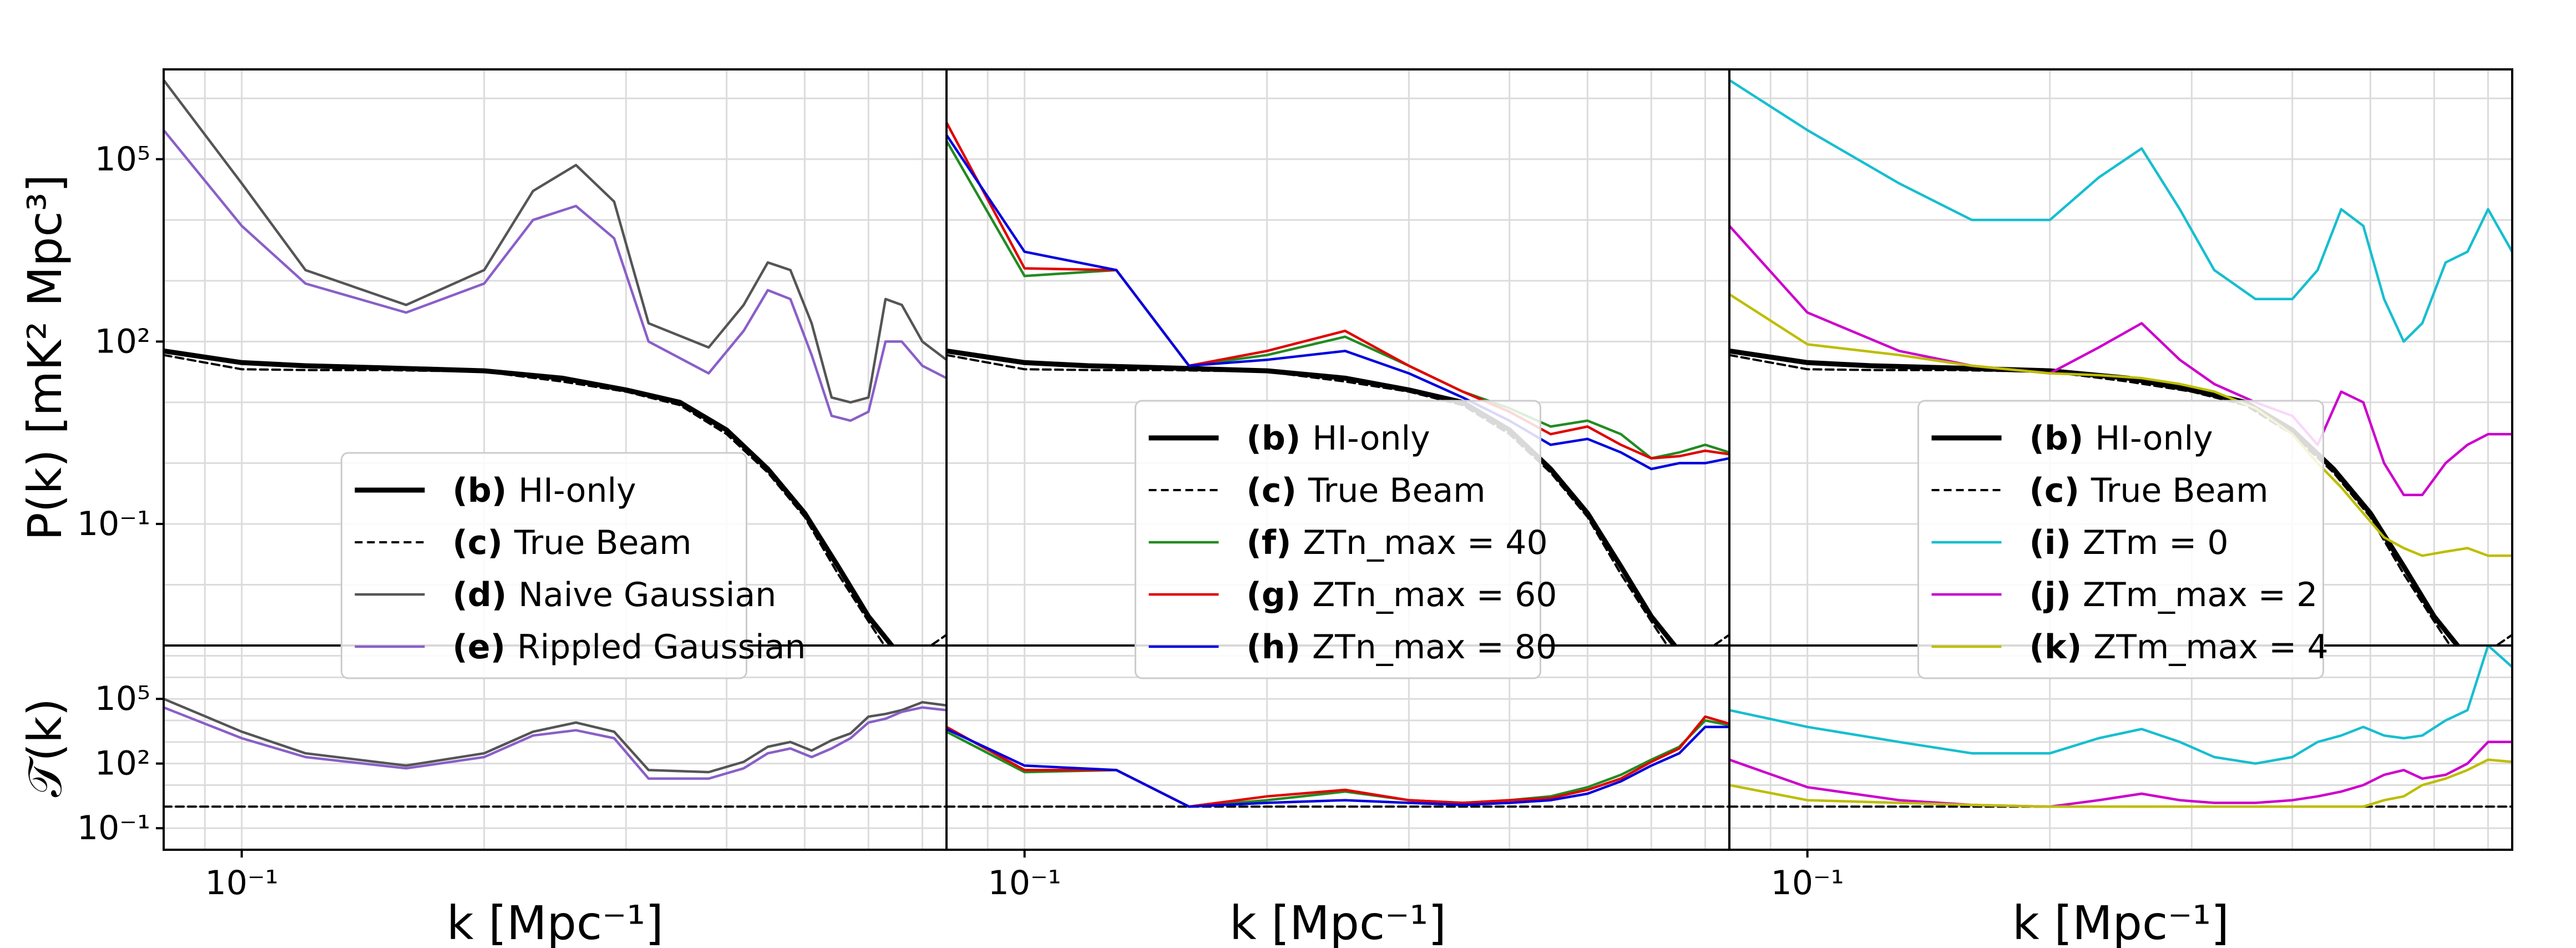  I want to click on panel-left-legend-text-d: Naive Gaussian, so click(647, 595).